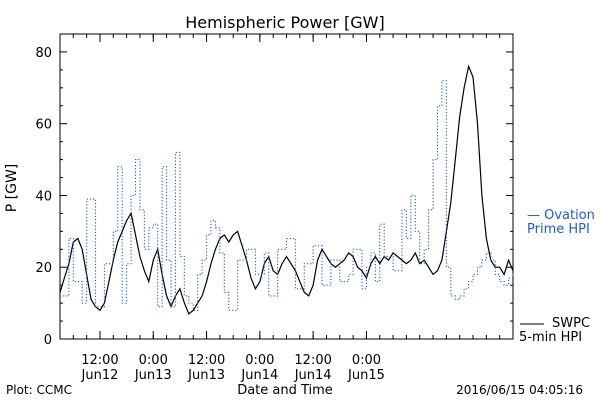 Image resolution: width=600 pixels, height=400 pixels. I want to click on y-tick-label: 80, so click(43, 53).